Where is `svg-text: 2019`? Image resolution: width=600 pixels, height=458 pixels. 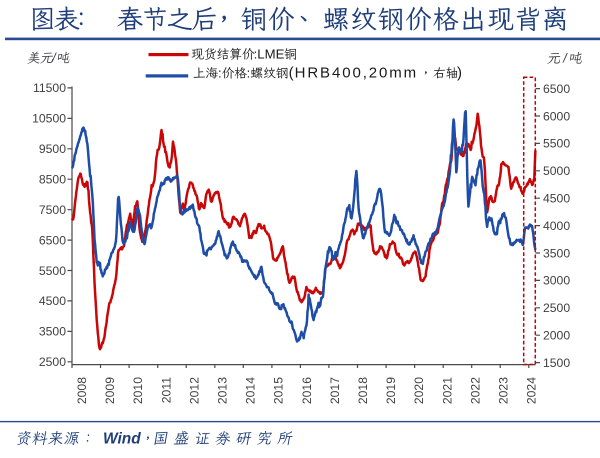
svg-text: 2019 is located at coordinates (391, 390).